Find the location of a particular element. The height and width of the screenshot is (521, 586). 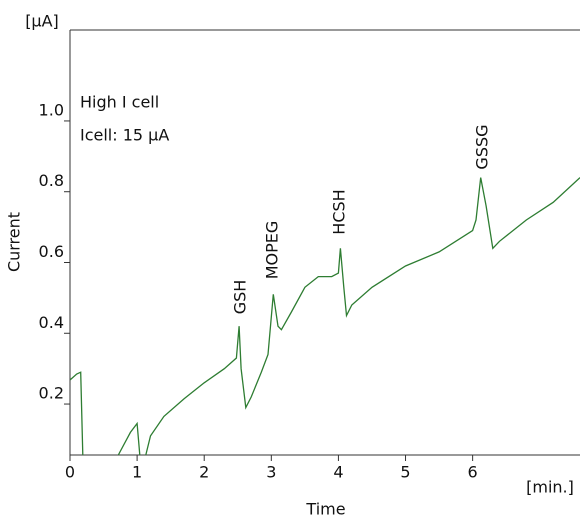

annotation: Icell: 15 μA is located at coordinates (124, 135).